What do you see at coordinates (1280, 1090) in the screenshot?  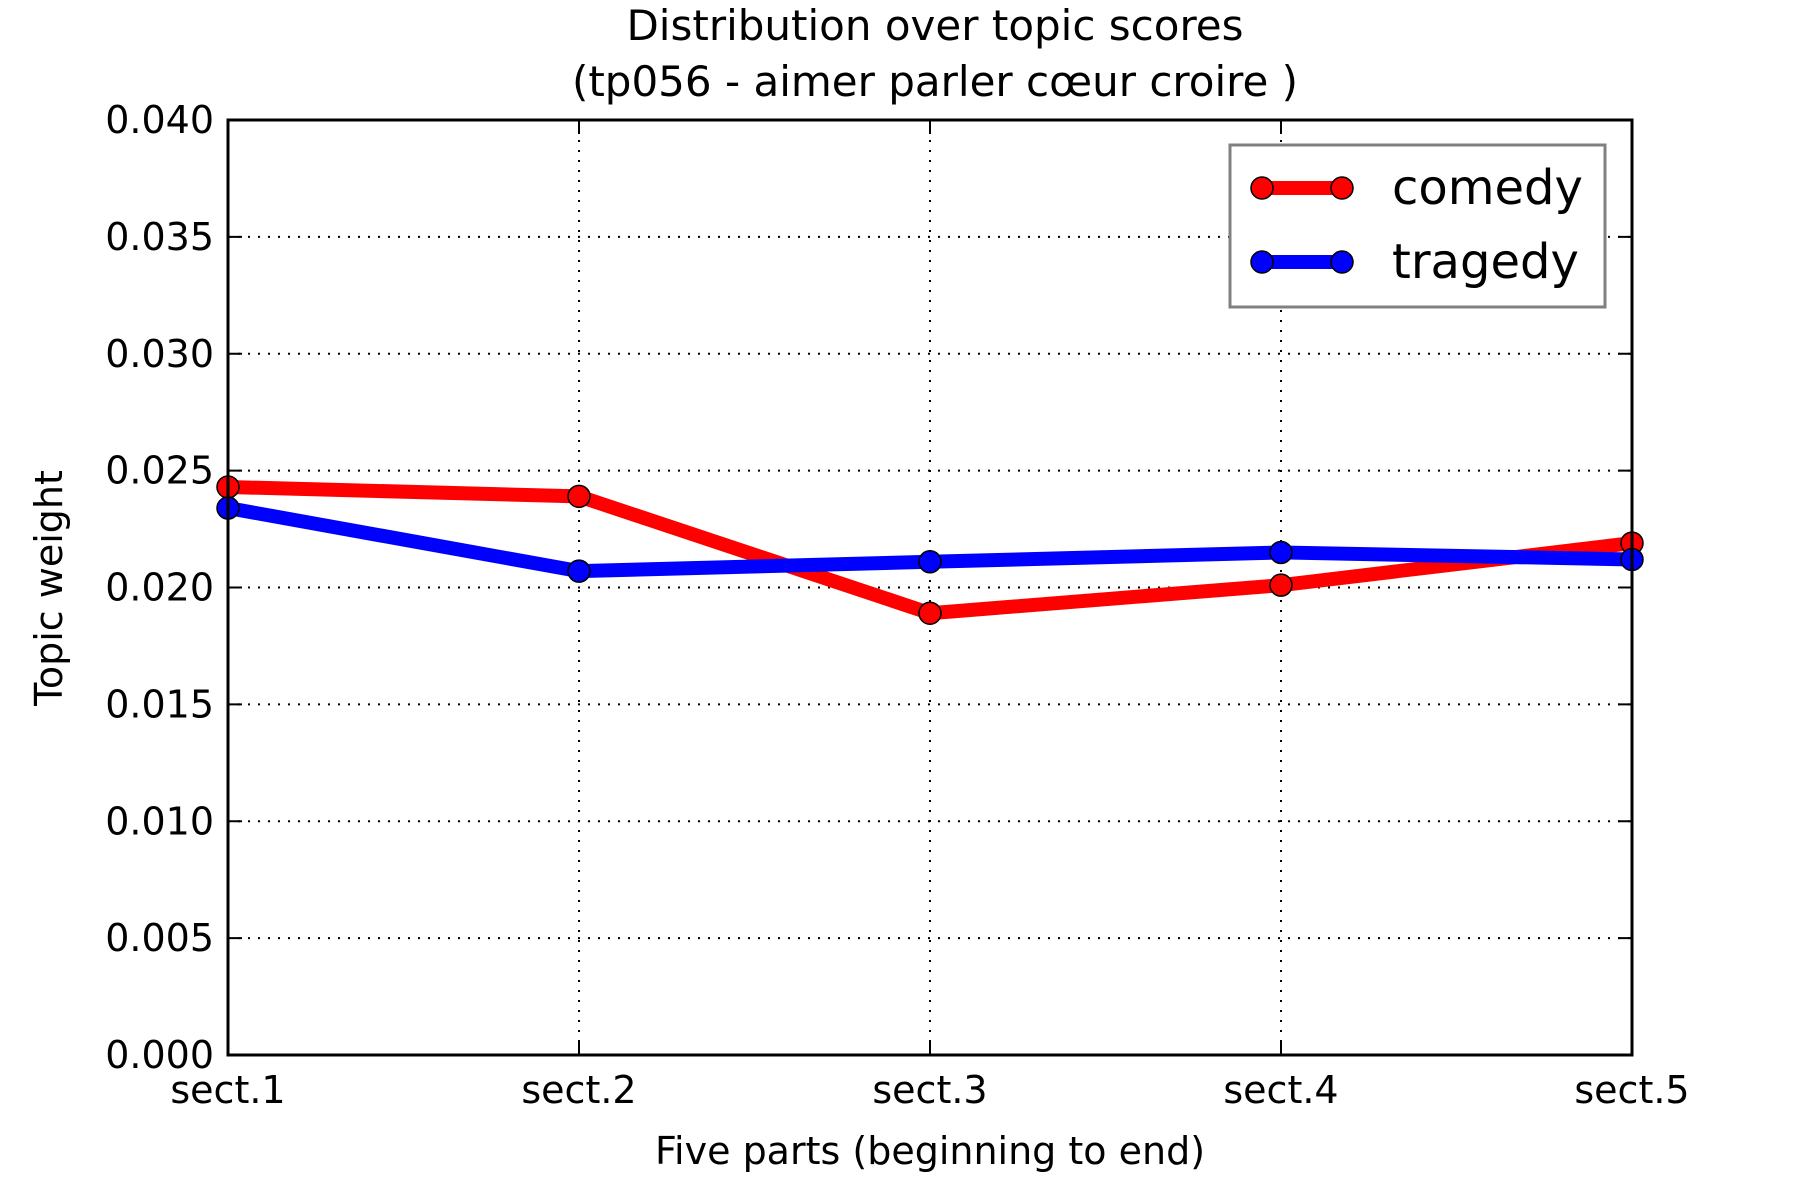 I see `x-tick-label: sect.4` at bounding box center [1280, 1090].